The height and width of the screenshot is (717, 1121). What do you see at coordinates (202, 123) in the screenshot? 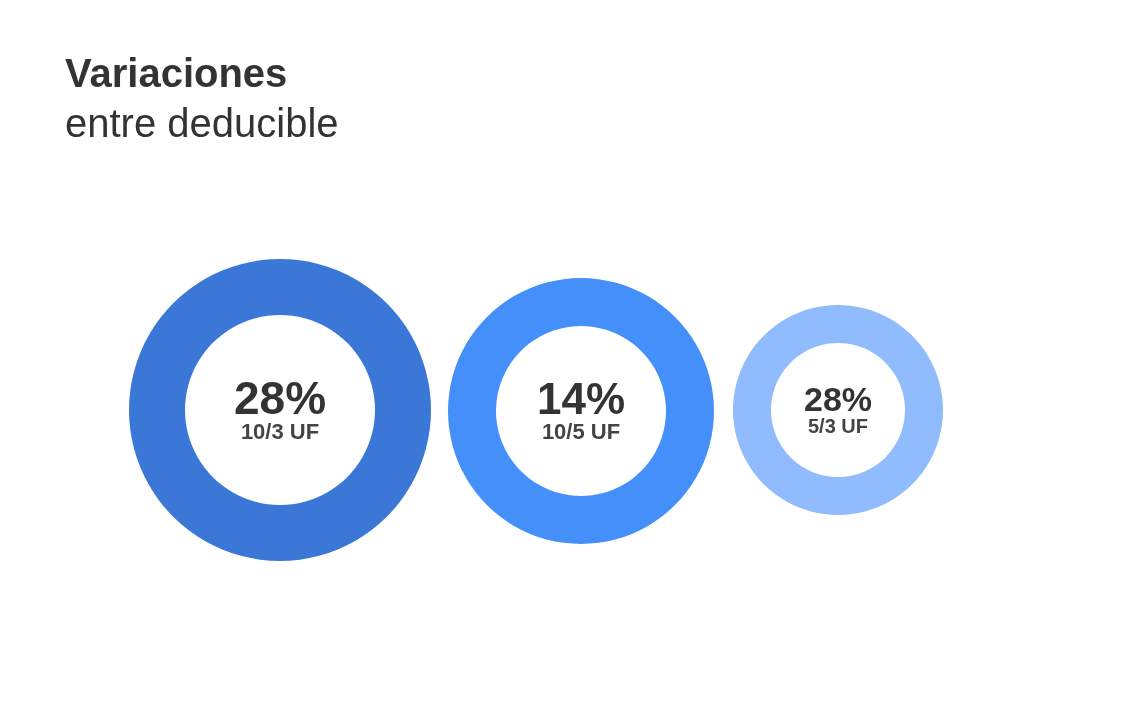
I see `text: entre deducible` at bounding box center [202, 123].